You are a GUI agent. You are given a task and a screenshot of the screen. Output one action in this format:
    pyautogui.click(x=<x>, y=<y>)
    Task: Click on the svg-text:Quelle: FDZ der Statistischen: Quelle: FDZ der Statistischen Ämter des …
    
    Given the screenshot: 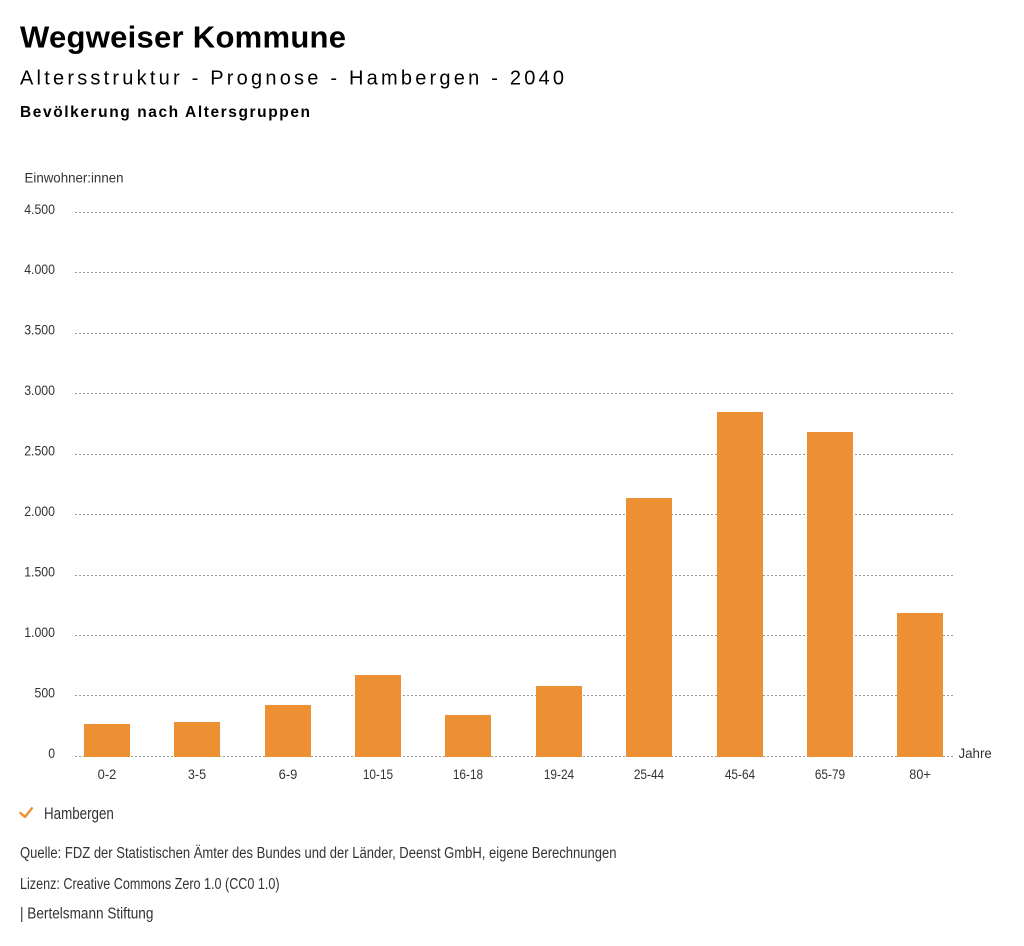 What is the action you would take?
    pyautogui.click(x=318, y=853)
    